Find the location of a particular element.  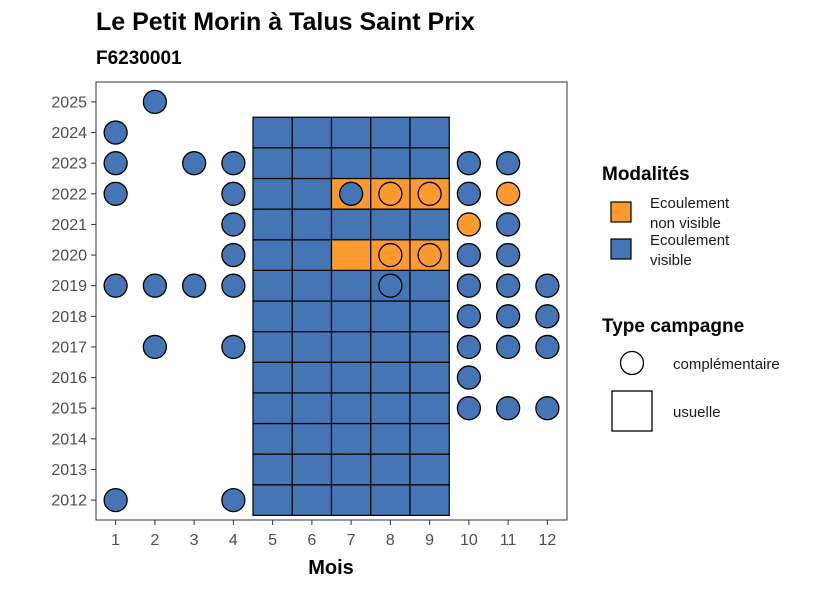

y-tick-label: 2024 is located at coordinates (69, 133).